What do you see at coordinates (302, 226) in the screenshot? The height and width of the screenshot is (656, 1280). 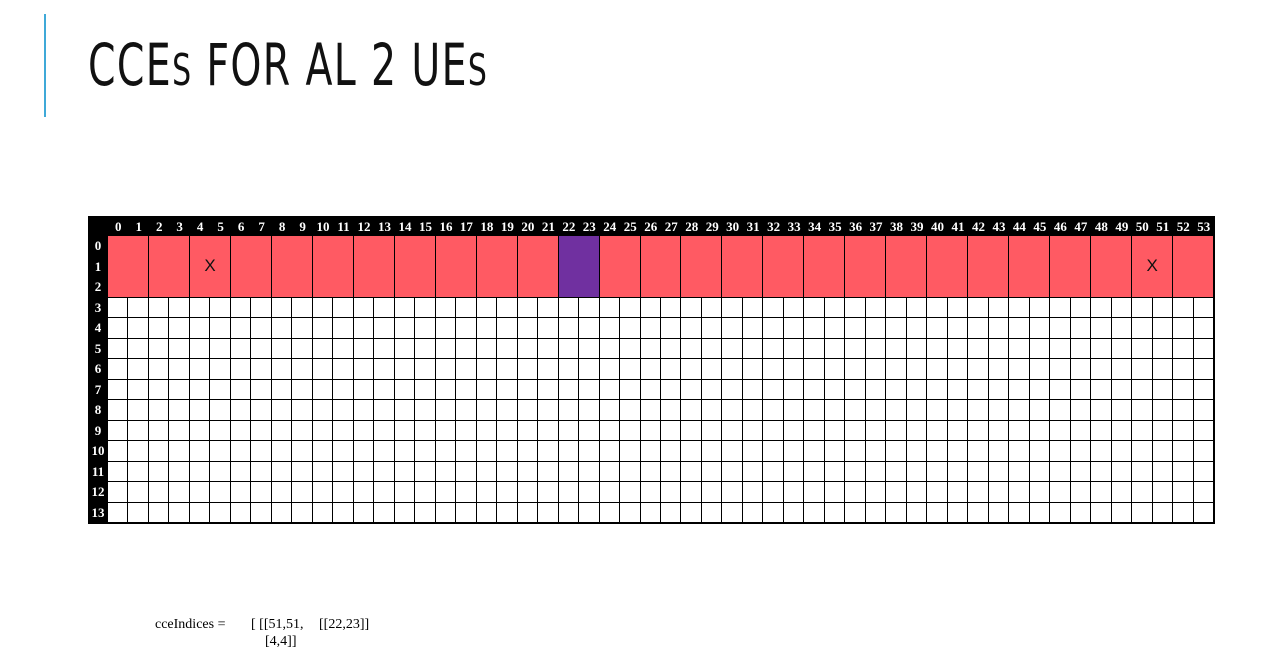 I see `column-label: 9` at bounding box center [302, 226].